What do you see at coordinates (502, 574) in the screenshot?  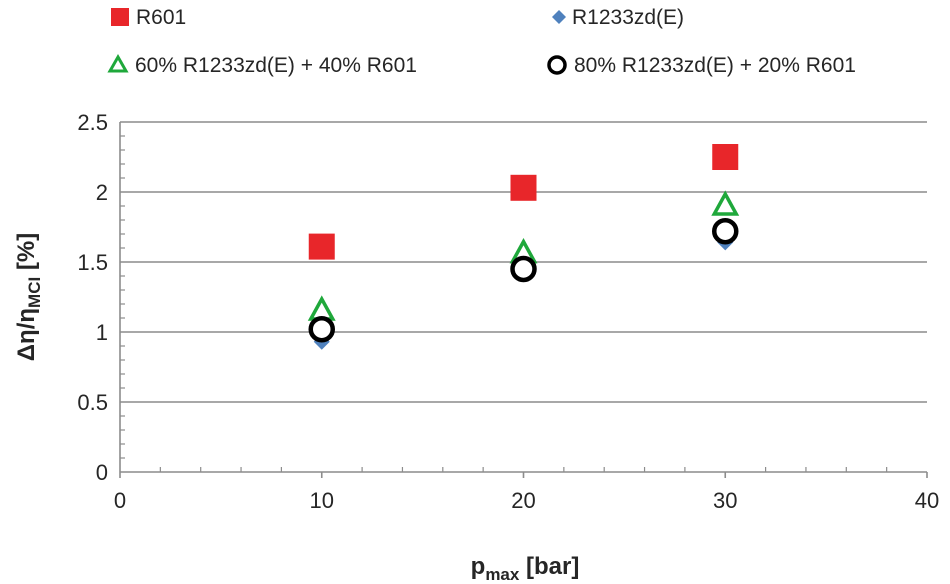 I see `x-axis-title-sub: max` at bounding box center [502, 574].